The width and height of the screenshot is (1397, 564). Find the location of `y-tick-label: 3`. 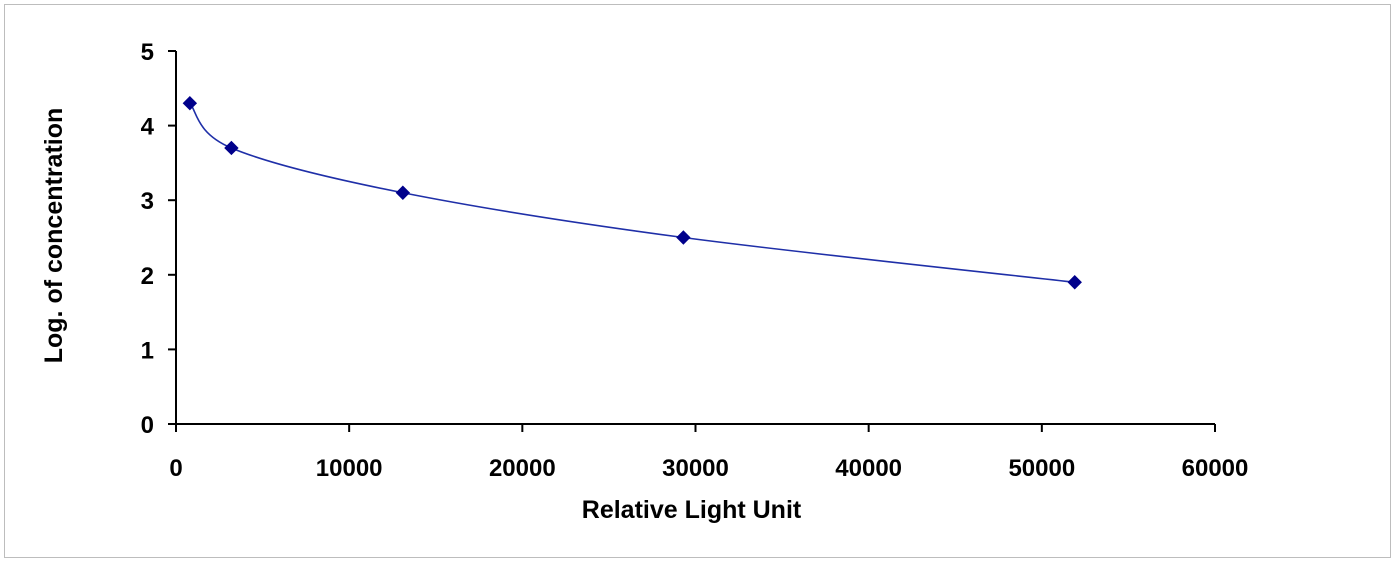

y-tick-label: 3 is located at coordinates (147, 201).